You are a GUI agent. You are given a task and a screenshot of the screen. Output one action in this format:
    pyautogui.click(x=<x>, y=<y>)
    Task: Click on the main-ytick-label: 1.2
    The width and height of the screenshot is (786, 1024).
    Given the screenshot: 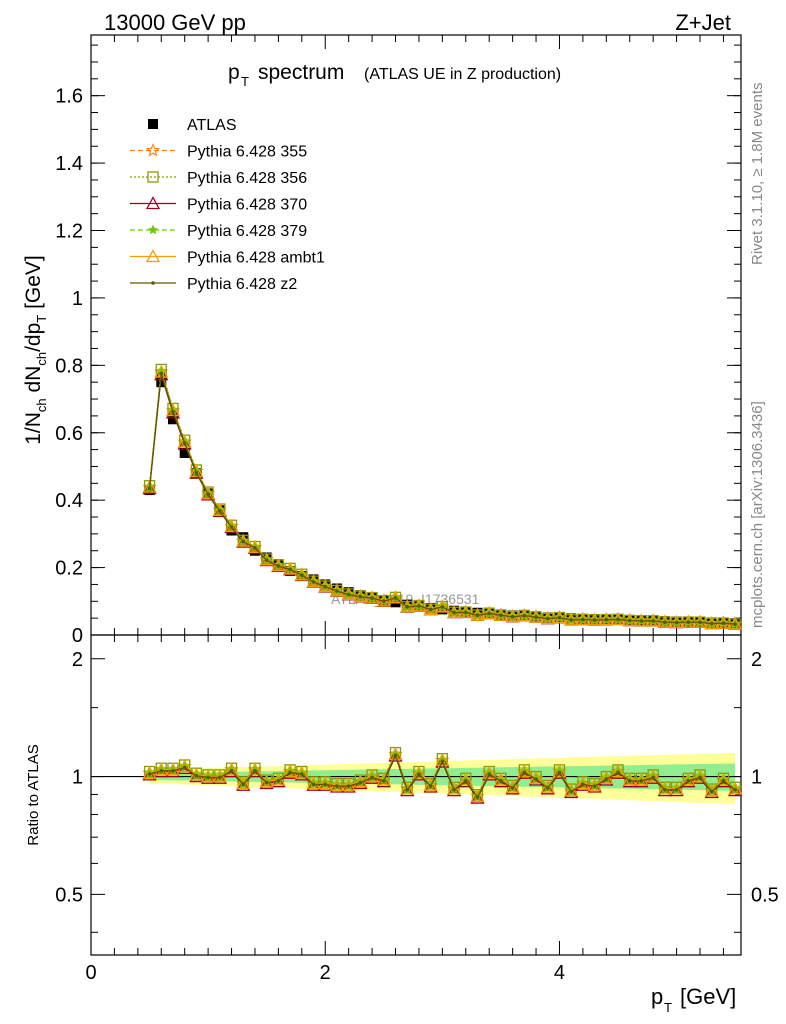 What is the action you would take?
    pyautogui.click(x=69, y=232)
    